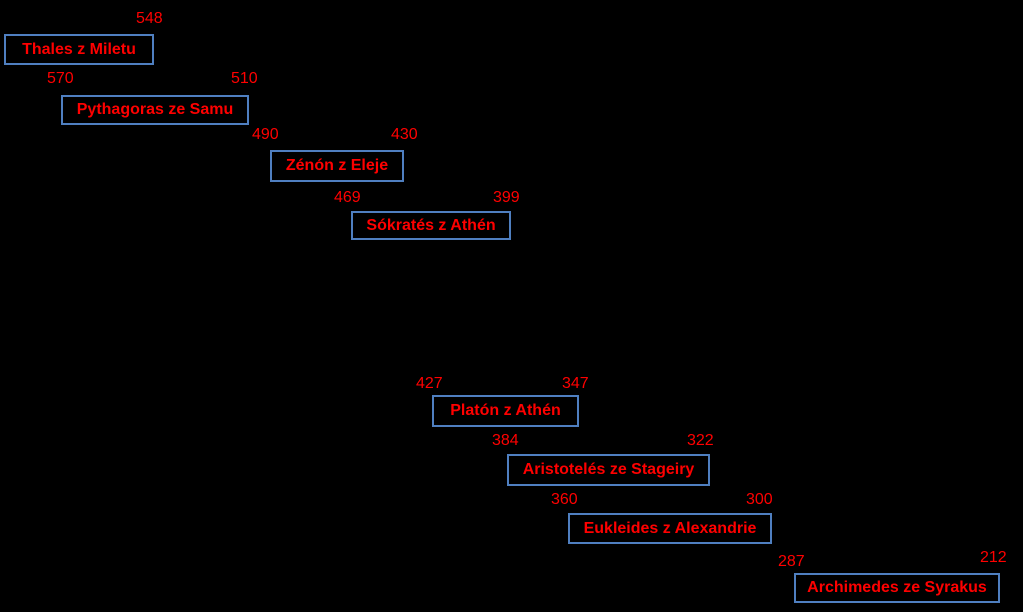 The width and height of the screenshot is (1023, 612). I want to click on death-year: 300, so click(759, 499).